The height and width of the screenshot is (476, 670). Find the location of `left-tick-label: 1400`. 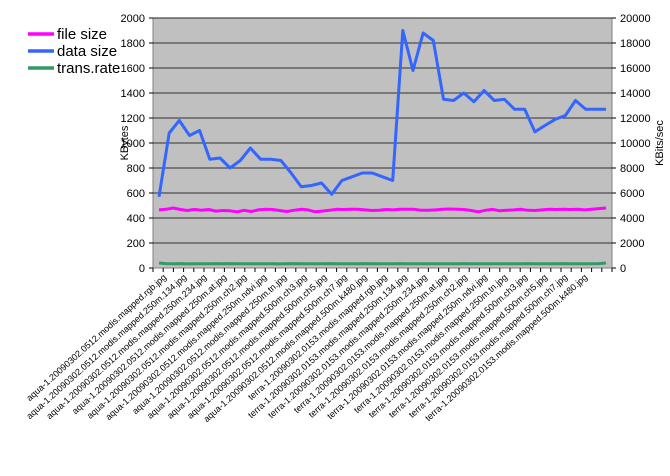

left-tick-label: 1400 is located at coordinates (133, 94).